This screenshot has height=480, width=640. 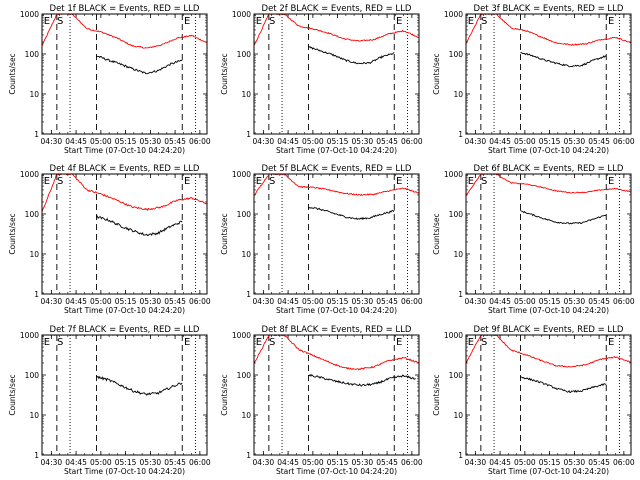 What do you see at coordinates (549, 169) in the screenshot?
I see `panel-title: Det 6f BLACK = Events, RED = LLD` at bounding box center [549, 169].